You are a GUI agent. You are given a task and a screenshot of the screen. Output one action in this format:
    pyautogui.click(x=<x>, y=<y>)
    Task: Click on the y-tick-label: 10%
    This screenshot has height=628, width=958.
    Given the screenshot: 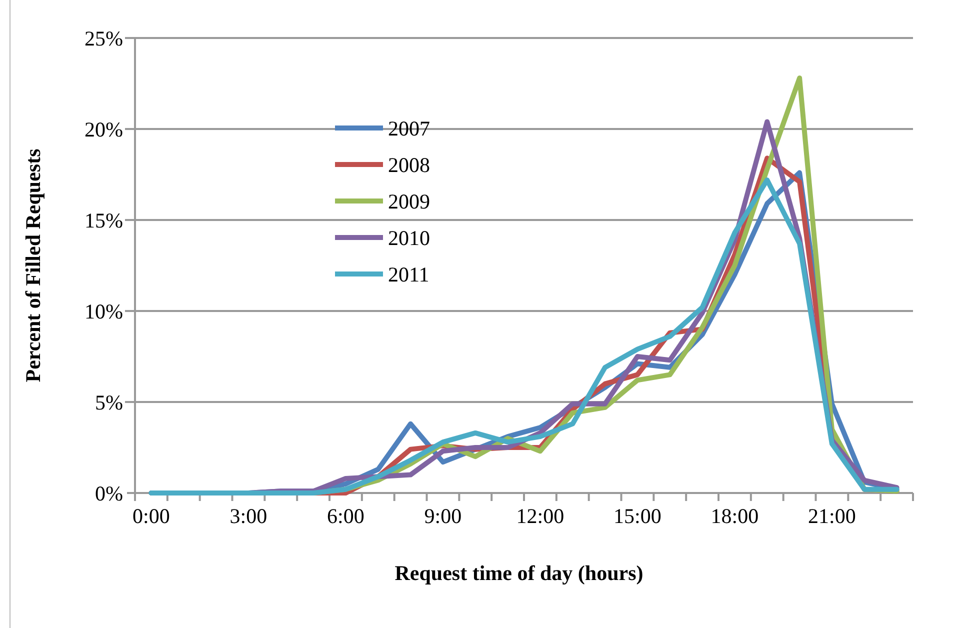 What is the action you would take?
    pyautogui.click(x=103, y=311)
    